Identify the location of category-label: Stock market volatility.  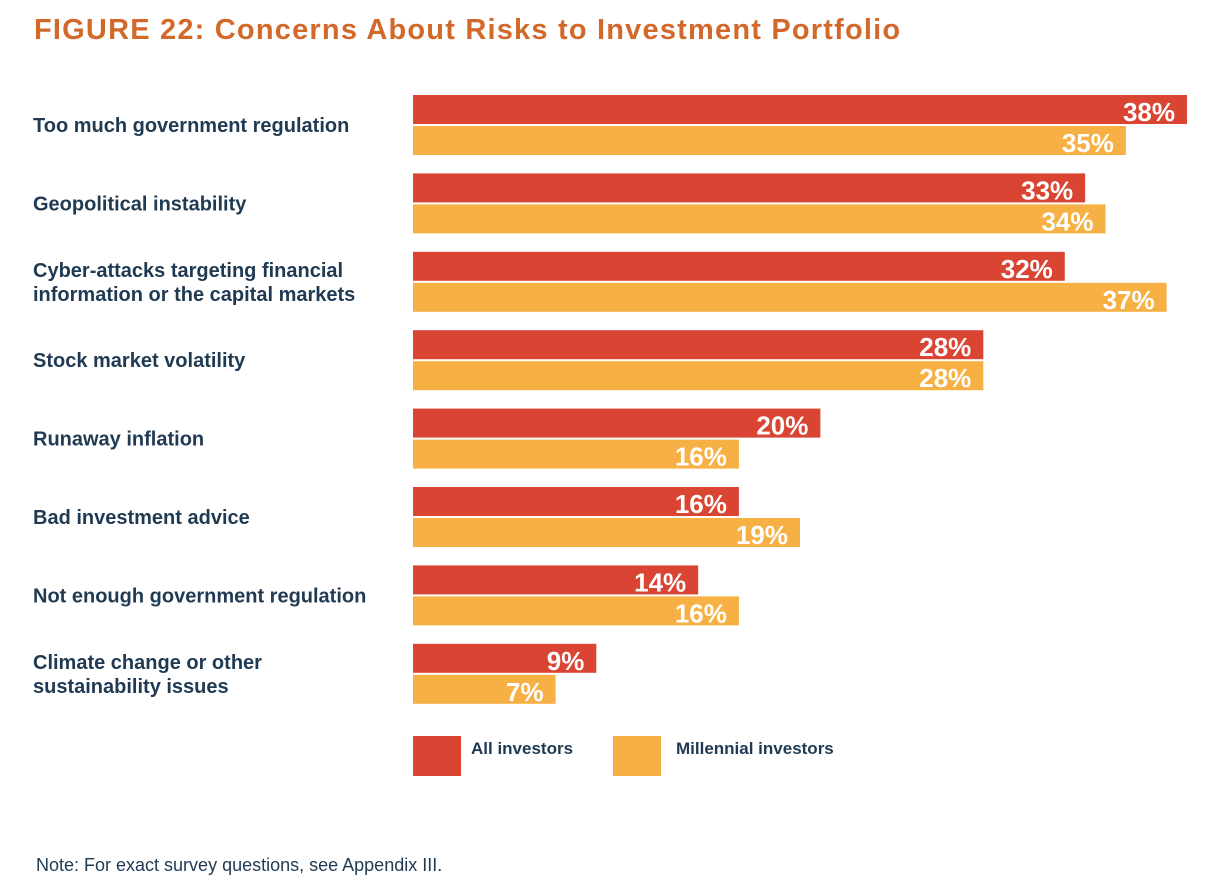
(139, 361).